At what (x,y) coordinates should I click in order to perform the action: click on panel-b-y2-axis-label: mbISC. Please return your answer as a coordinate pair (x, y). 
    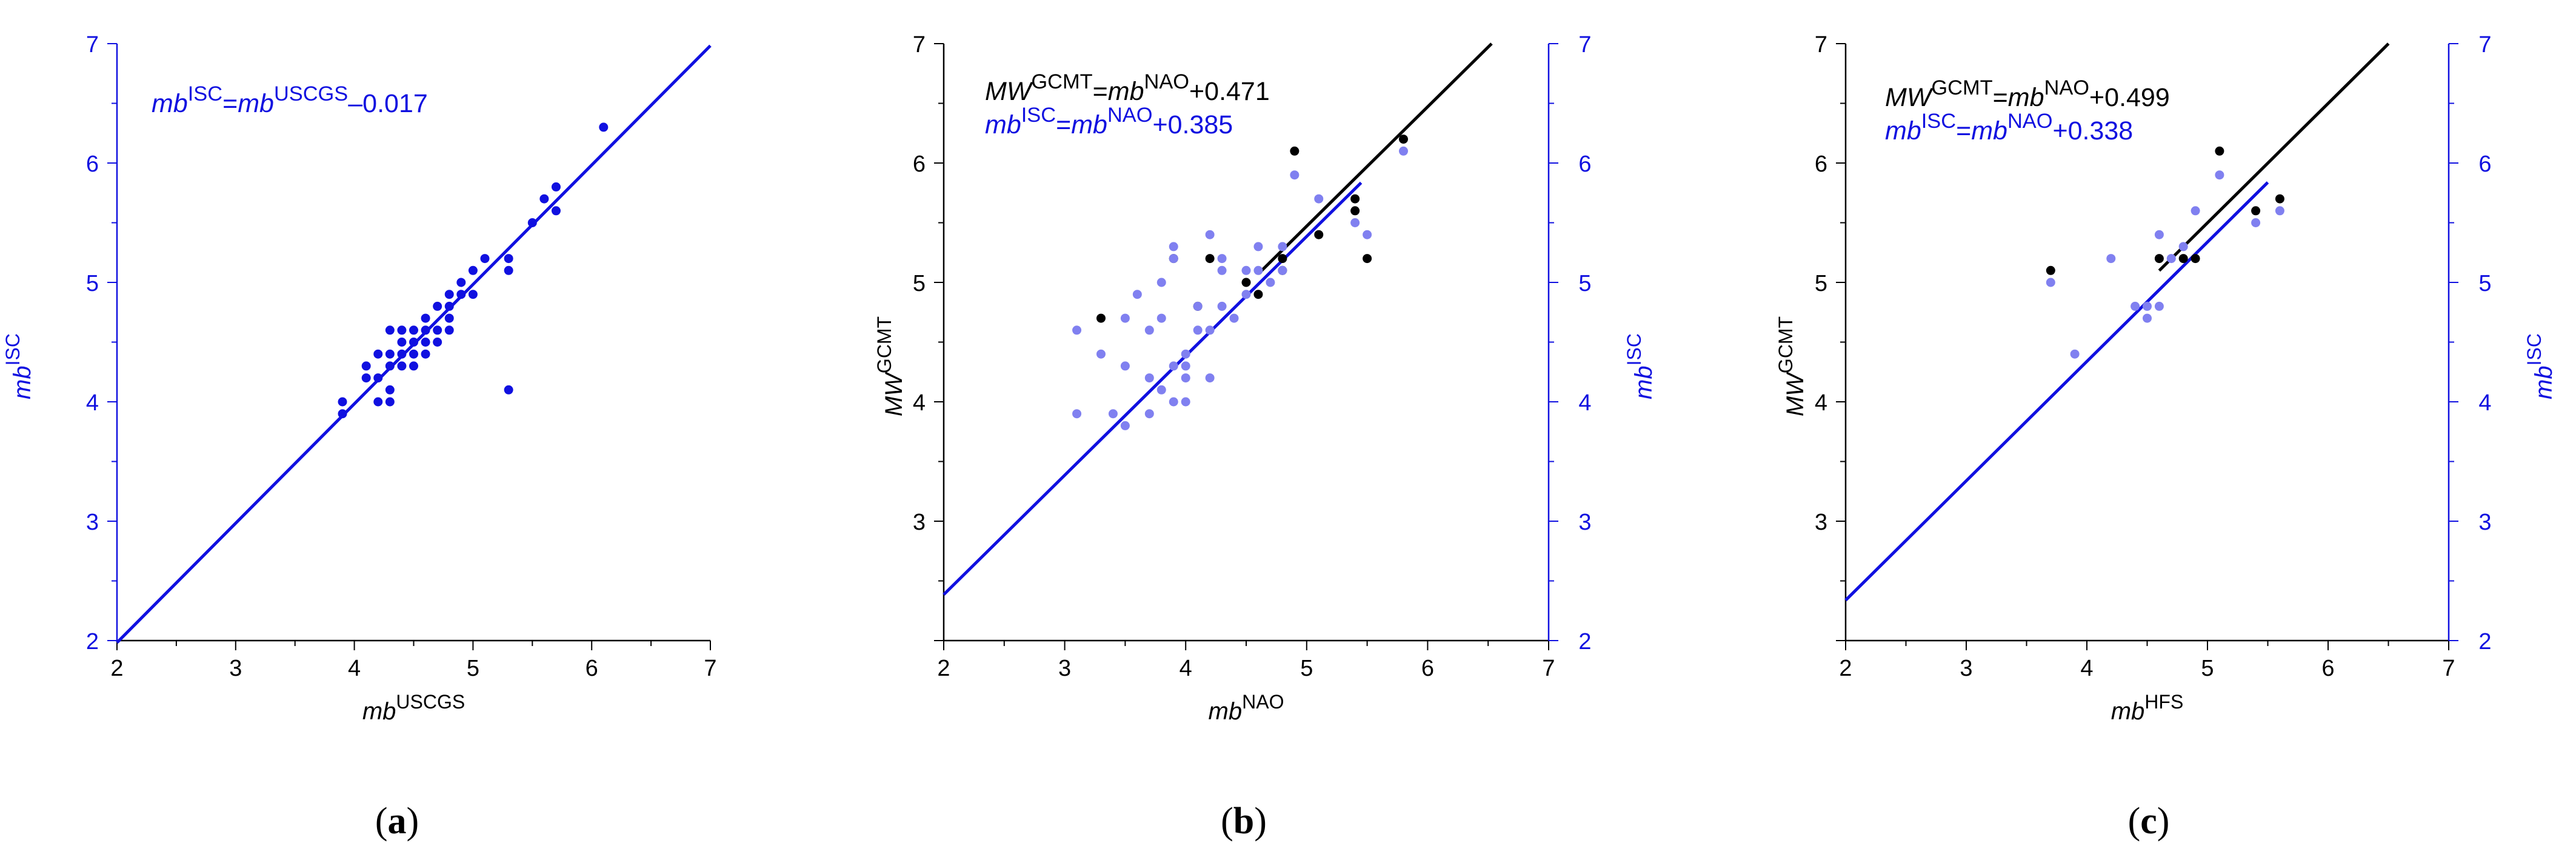
    Looking at the image, I should click on (1640, 366).